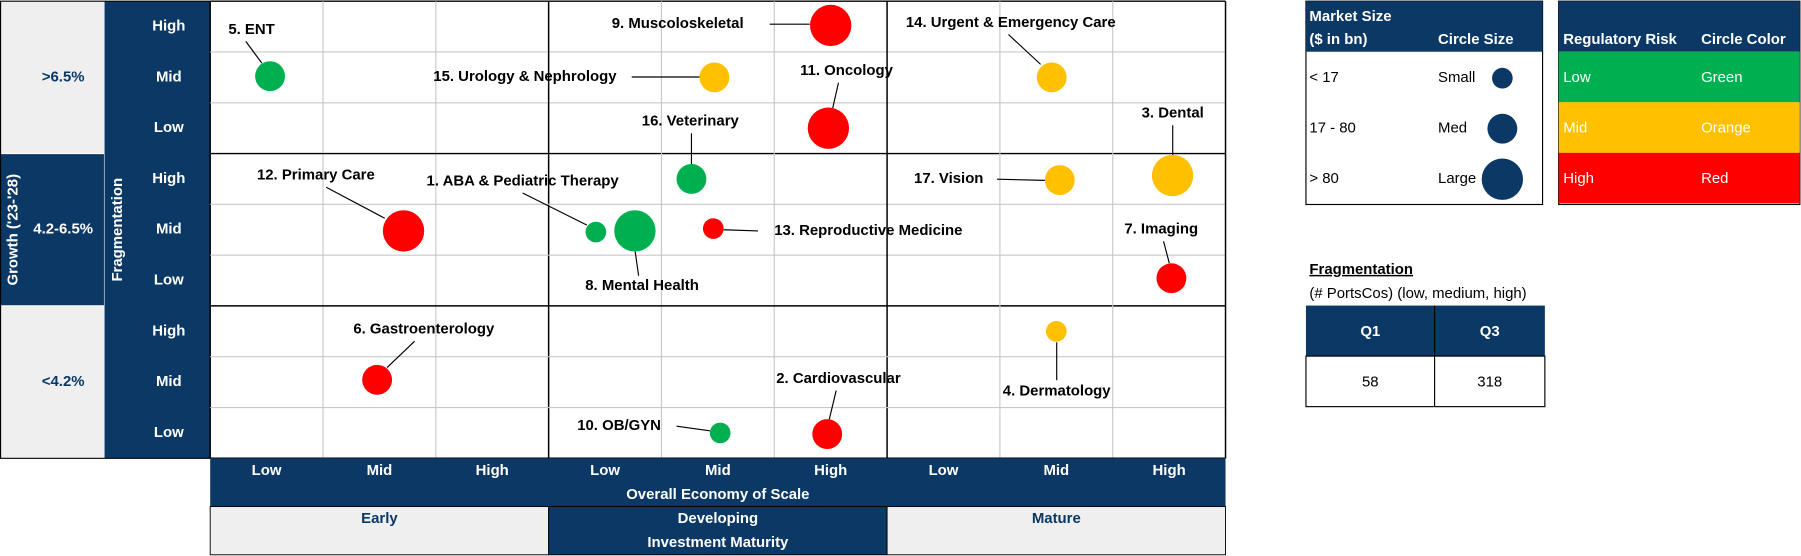 This screenshot has width=1801, height=556. Describe the element at coordinates (63, 76) in the screenshot. I see `growth-band-label: >6.5%` at that location.